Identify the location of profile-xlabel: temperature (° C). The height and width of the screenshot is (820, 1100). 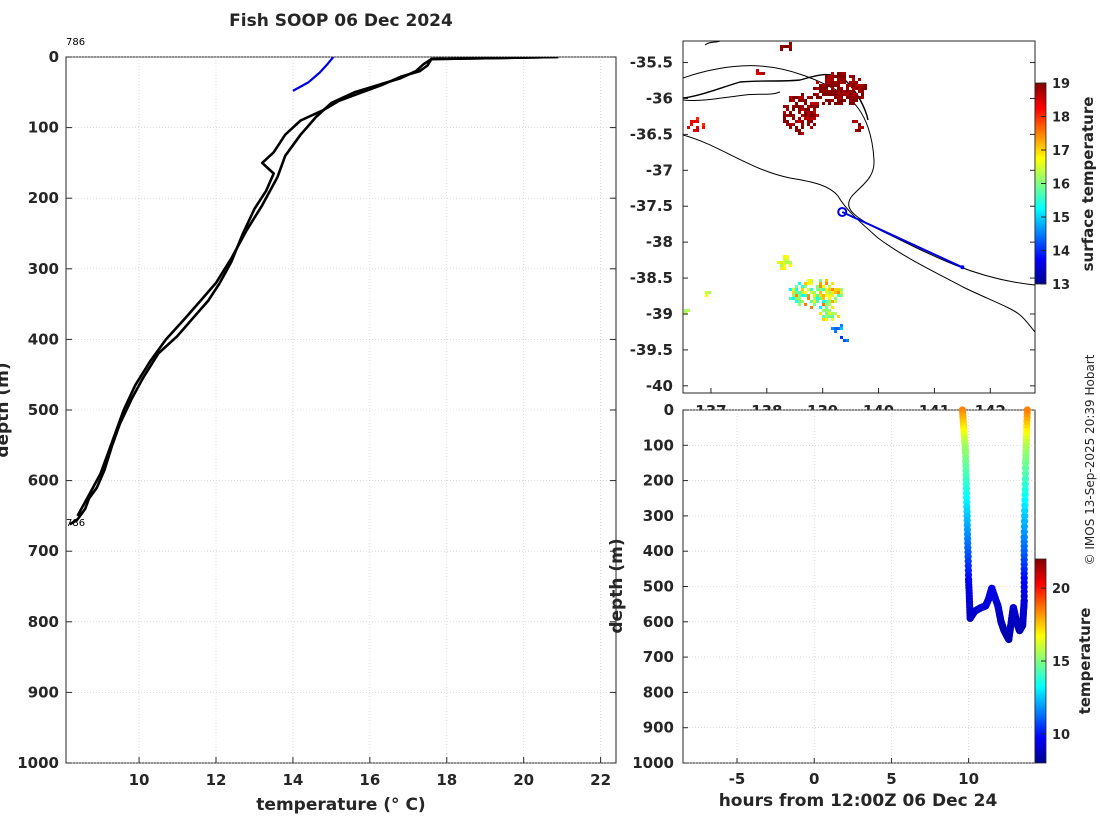
(340, 805).